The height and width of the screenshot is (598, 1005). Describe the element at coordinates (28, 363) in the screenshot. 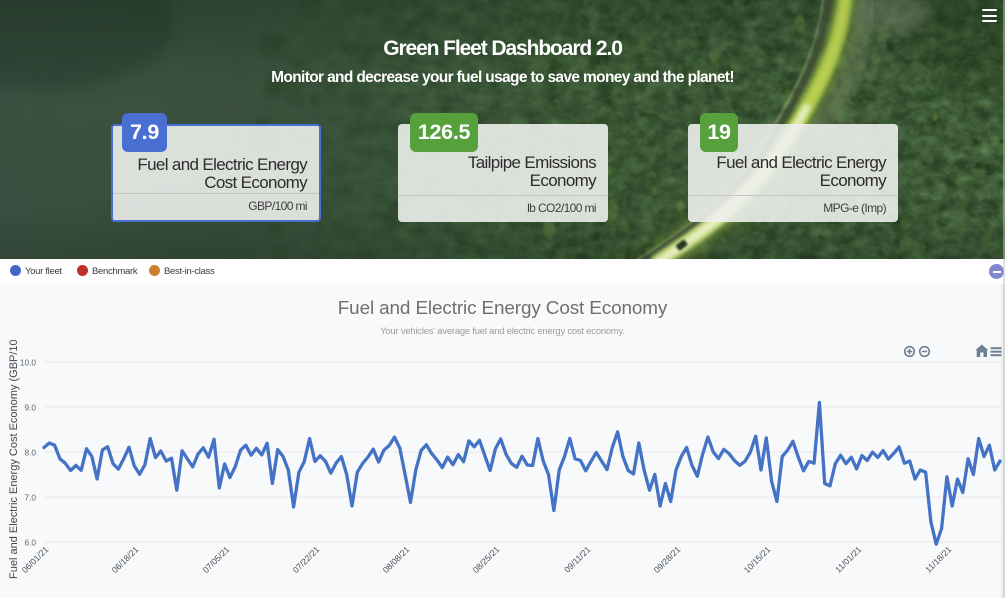

I see `svg-text: 10.0` at that location.